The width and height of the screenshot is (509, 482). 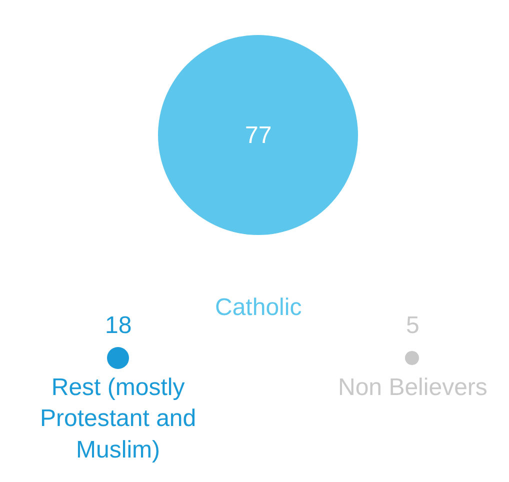 I want to click on data-label: 77, so click(x=258, y=135).